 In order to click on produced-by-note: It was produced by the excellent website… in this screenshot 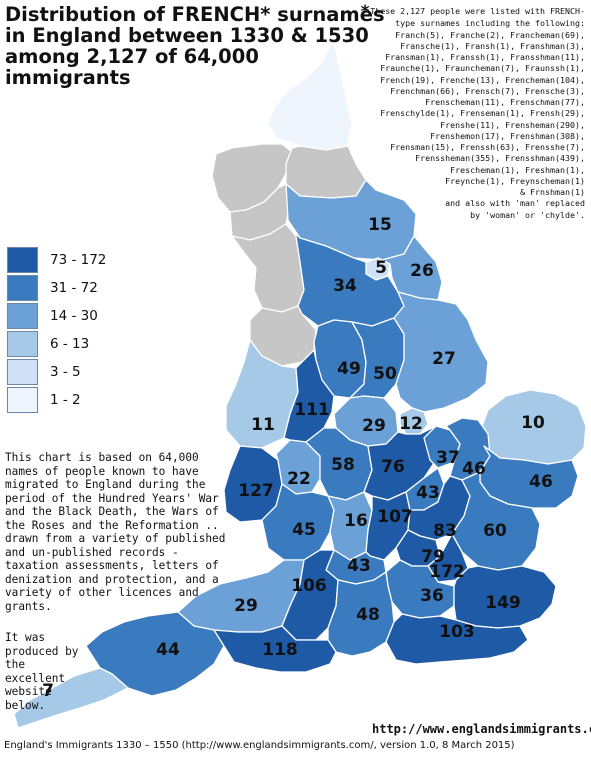, I will do `click(42, 671)`.